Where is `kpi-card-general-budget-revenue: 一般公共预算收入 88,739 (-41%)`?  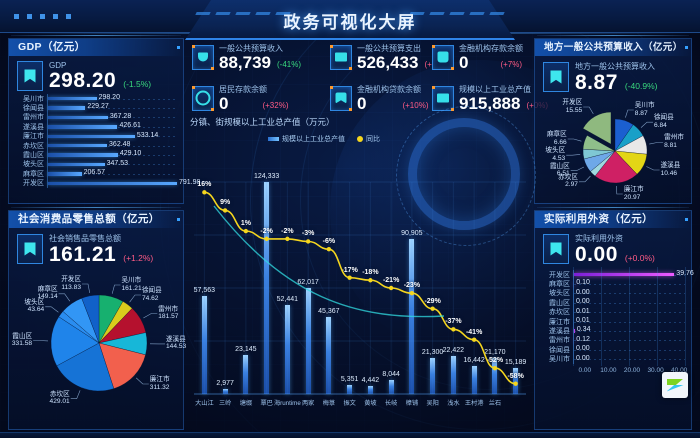
kpi-card-general-budget-revenue: 一般公共预算收入 88,739 (-41%) is located at coordinates (246, 57).